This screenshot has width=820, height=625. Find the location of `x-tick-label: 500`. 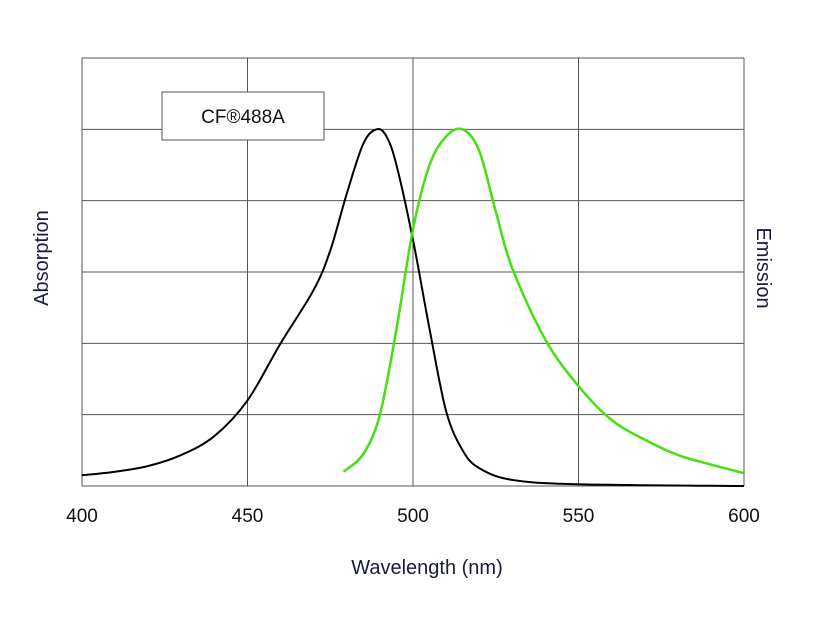

x-tick-label: 500 is located at coordinates (413, 516).